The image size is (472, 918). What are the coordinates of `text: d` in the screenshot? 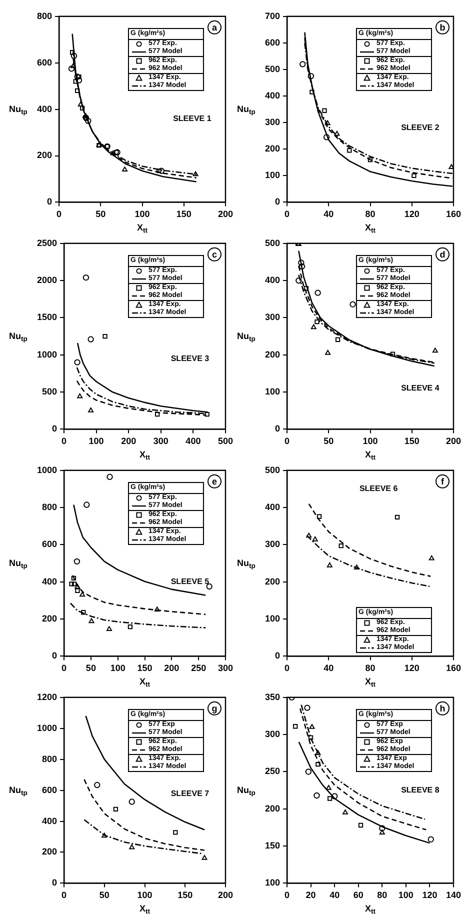 It's located at (443, 254).